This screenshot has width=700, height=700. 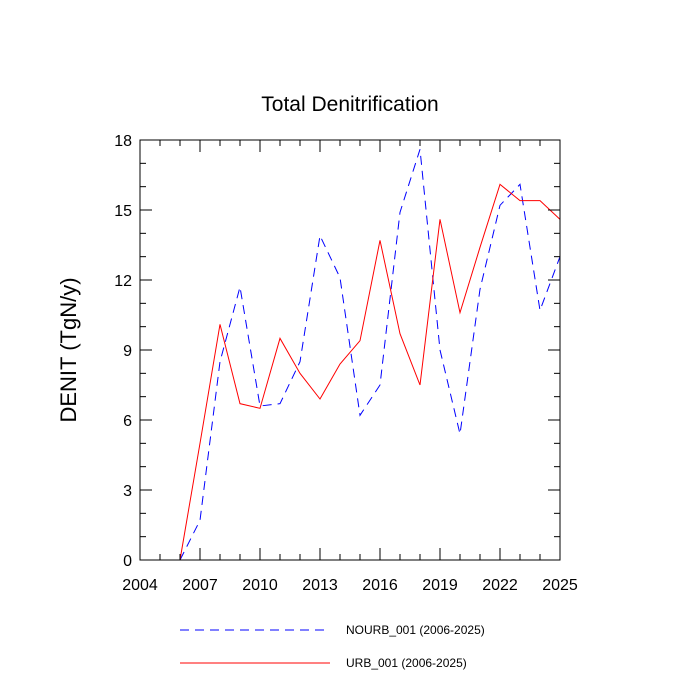 What do you see at coordinates (320, 585) in the screenshot?
I see `x-tick-label: 2013` at bounding box center [320, 585].